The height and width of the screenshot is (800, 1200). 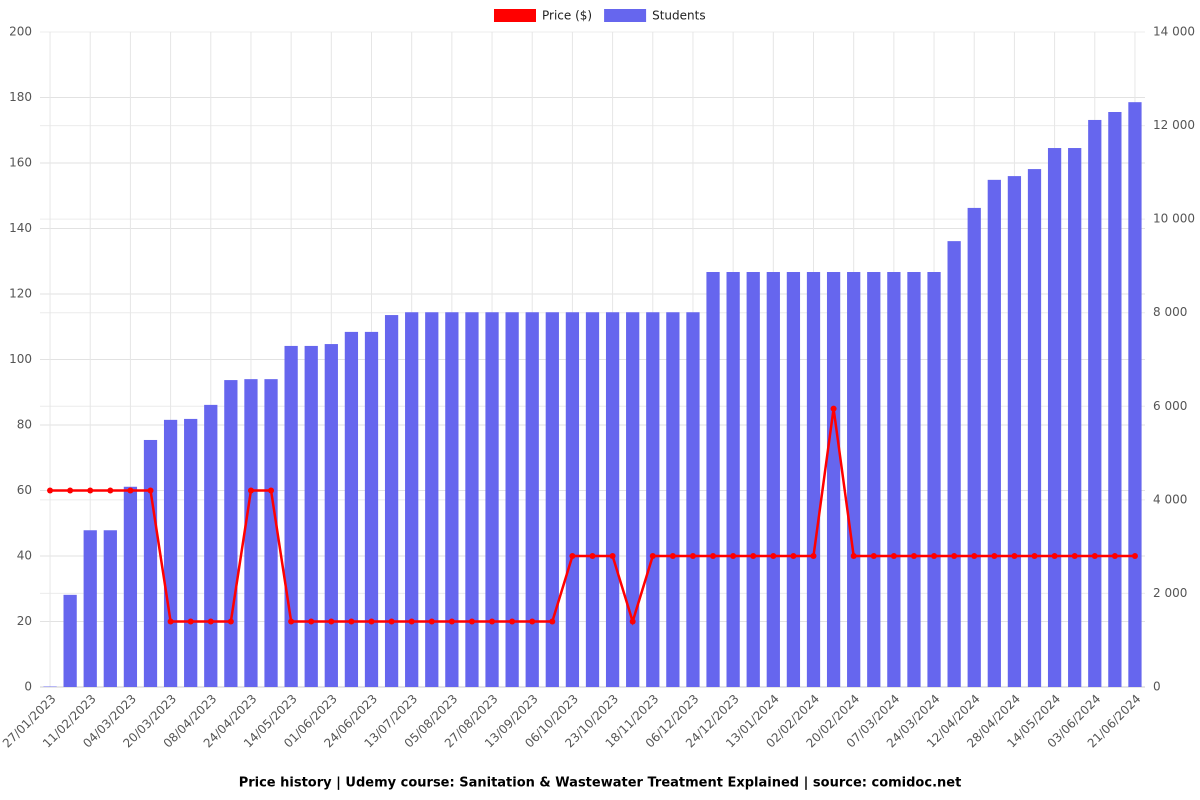 What do you see at coordinates (1170, 312) in the screenshot?
I see `y2-tick-label: 8 000` at bounding box center [1170, 312].